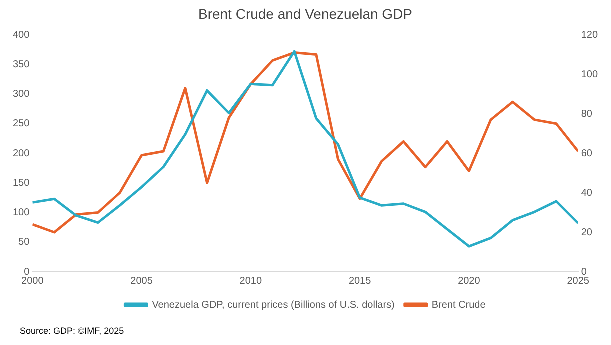 The height and width of the screenshot is (345, 611). Describe the element at coordinates (21, 124) in the screenshot. I see `y-tick-label: 250` at that location.